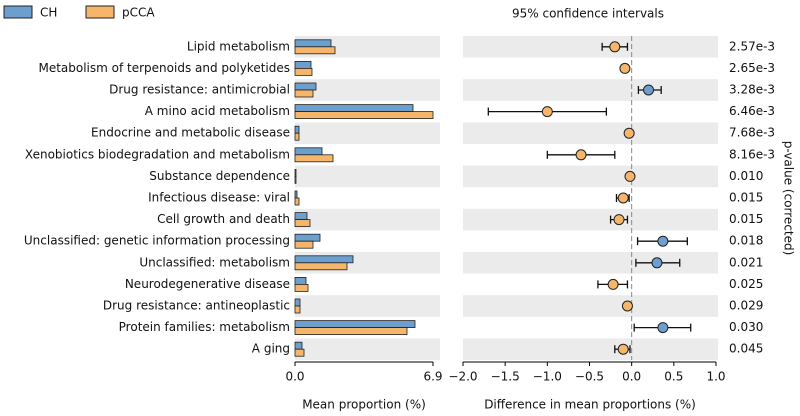  What do you see at coordinates (164, 68) in the screenshot?
I see `y-tick-label: Metabolism of terpenoids and polyketides` at bounding box center [164, 68].